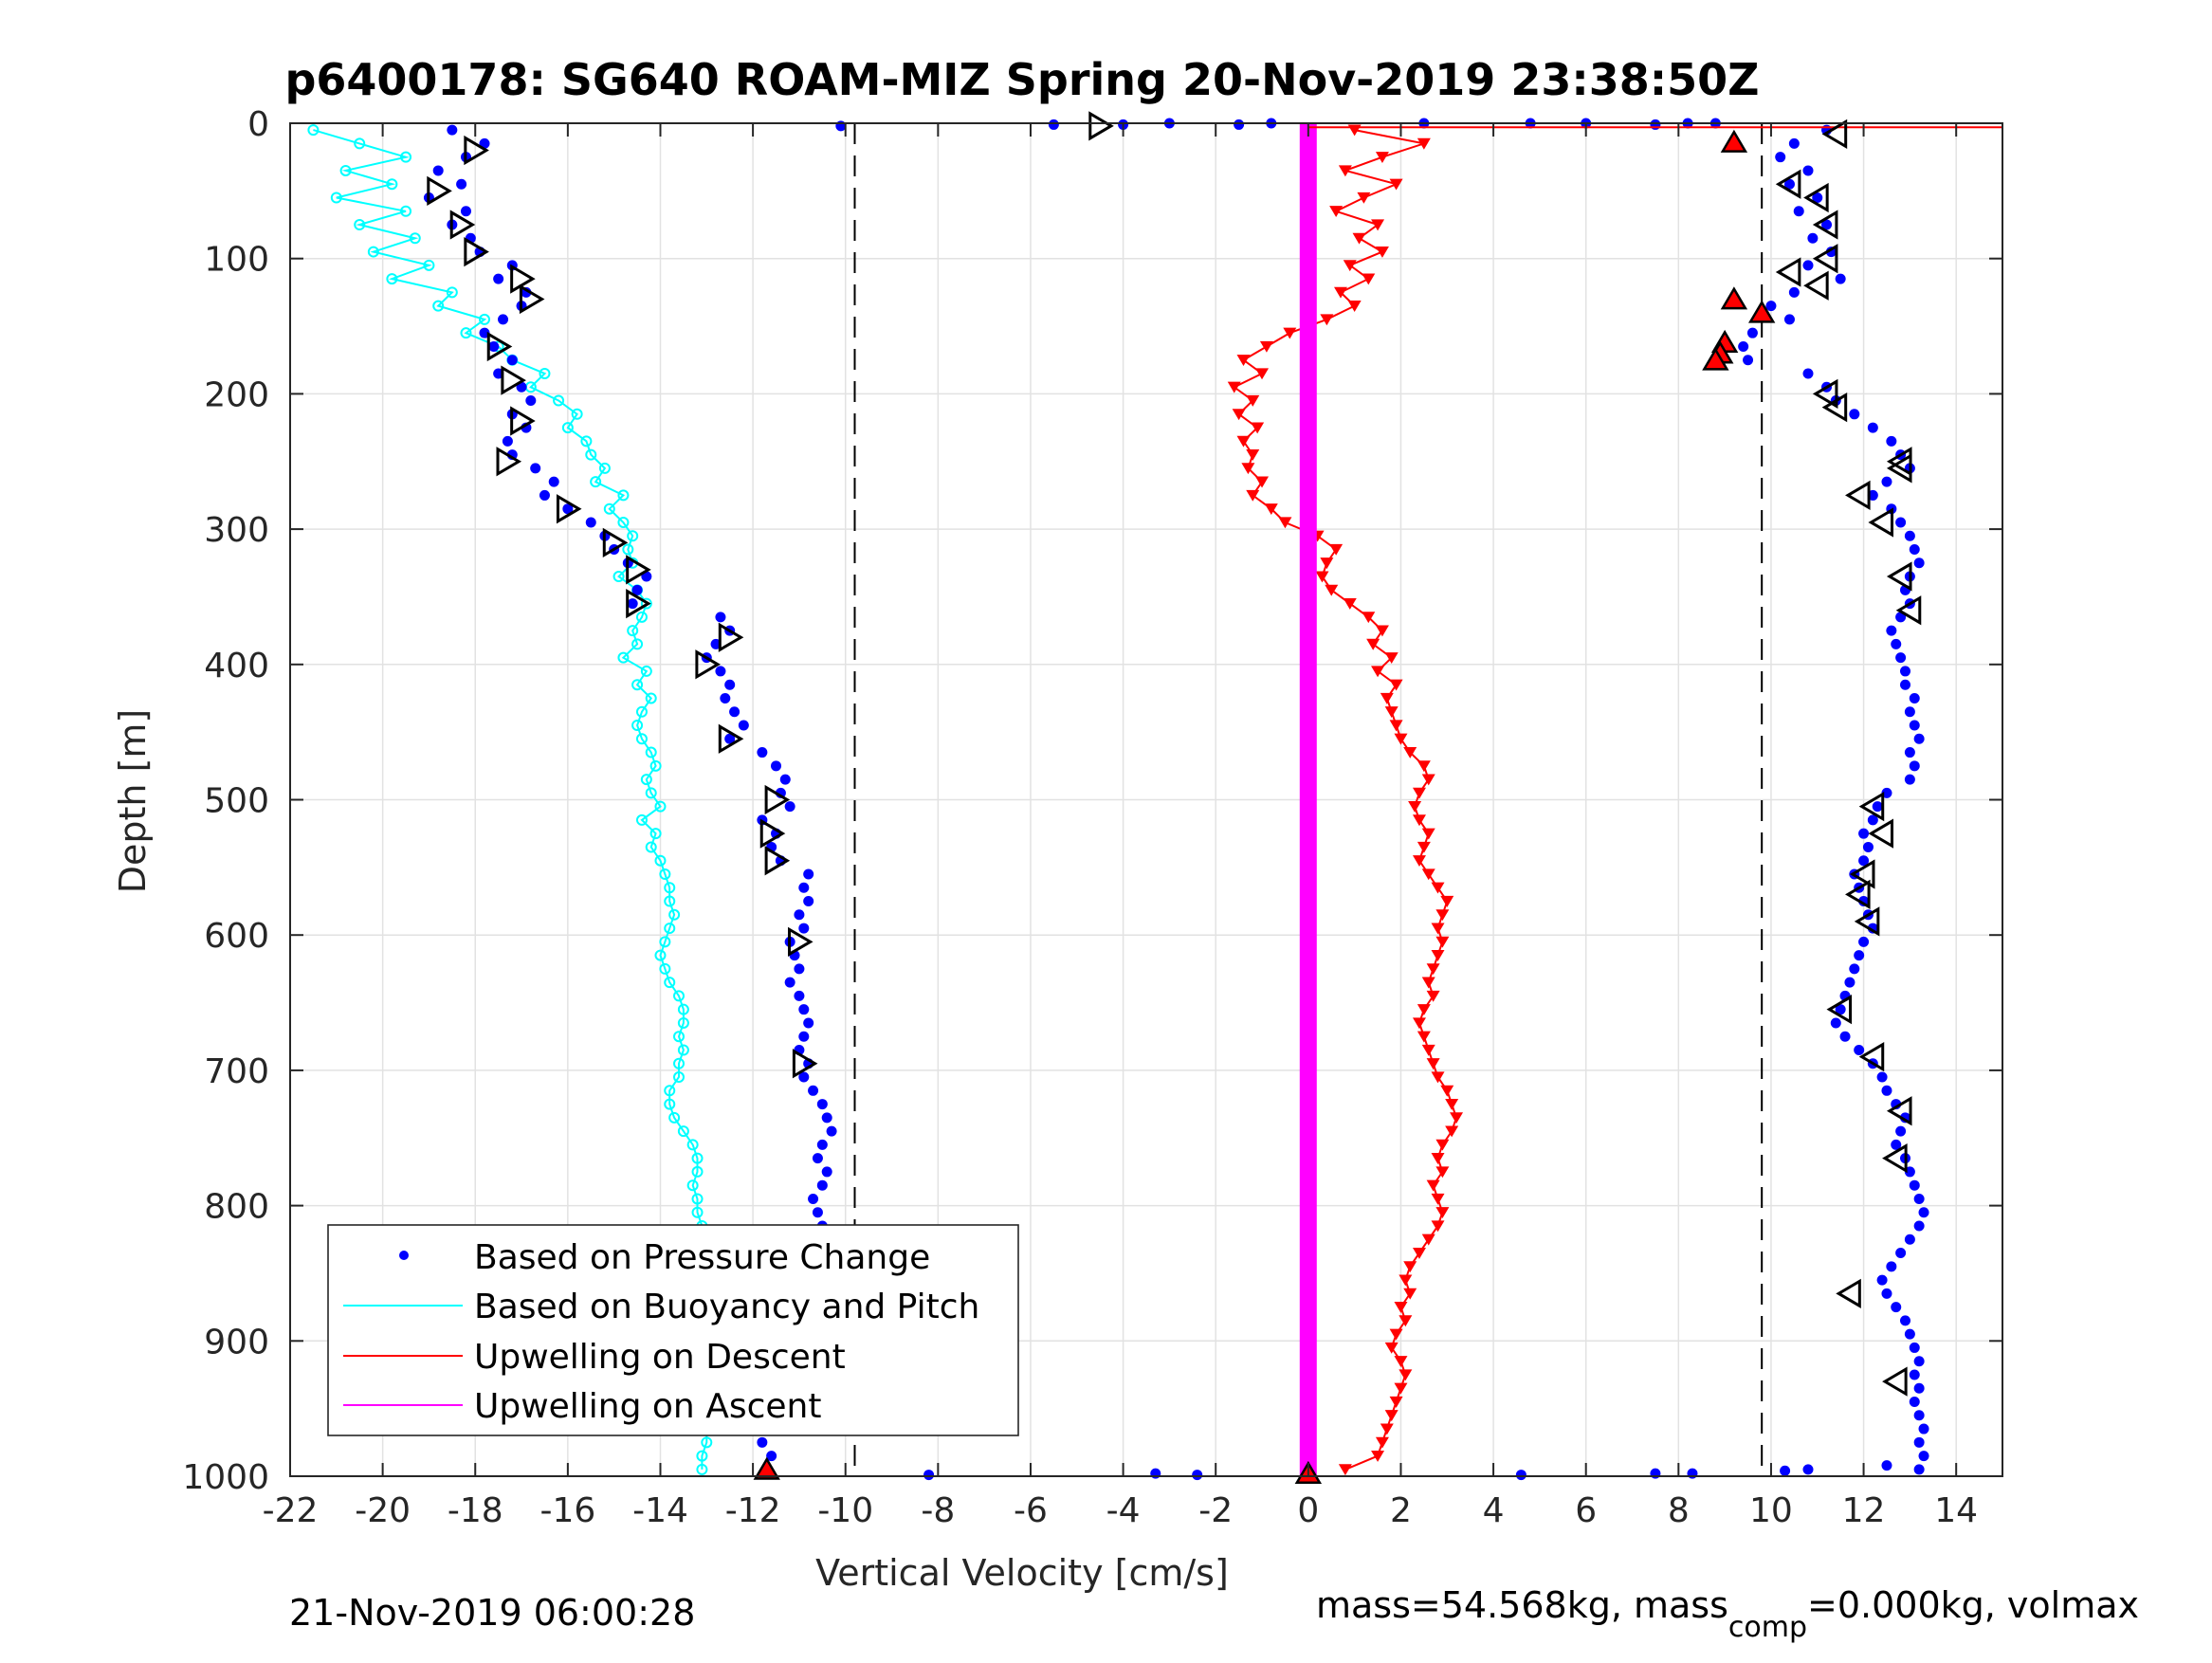 Image resolution: width=2212 pixels, height=1663 pixels. What do you see at coordinates (1031, 1510) in the screenshot?
I see `x-tick-label: -6` at bounding box center [1031, 1510].